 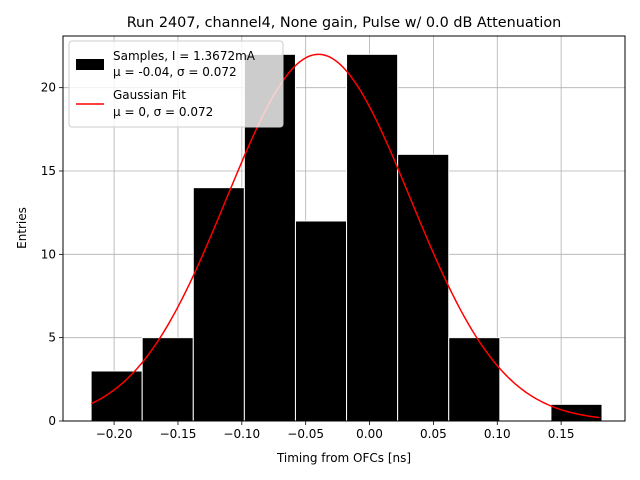 I want to click on y-tick-label: 20, so click(x=48, y=88).